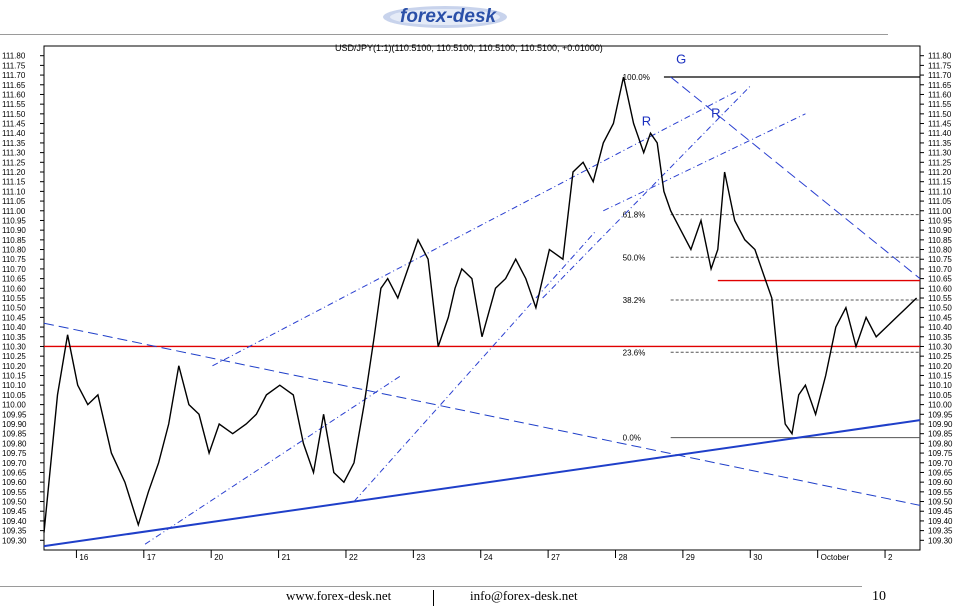 The image size is (960, 609). What do you see at coordinates (14, 308) in the screenshot?
I see `y-tick-label-left: 110.50` at bounding box center [14, 308].